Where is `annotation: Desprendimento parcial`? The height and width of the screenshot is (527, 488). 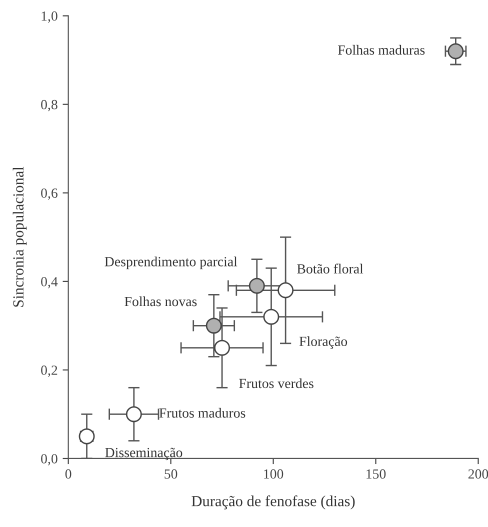
annotation: Desprendimento parcial is located at coordinates (171, 263).